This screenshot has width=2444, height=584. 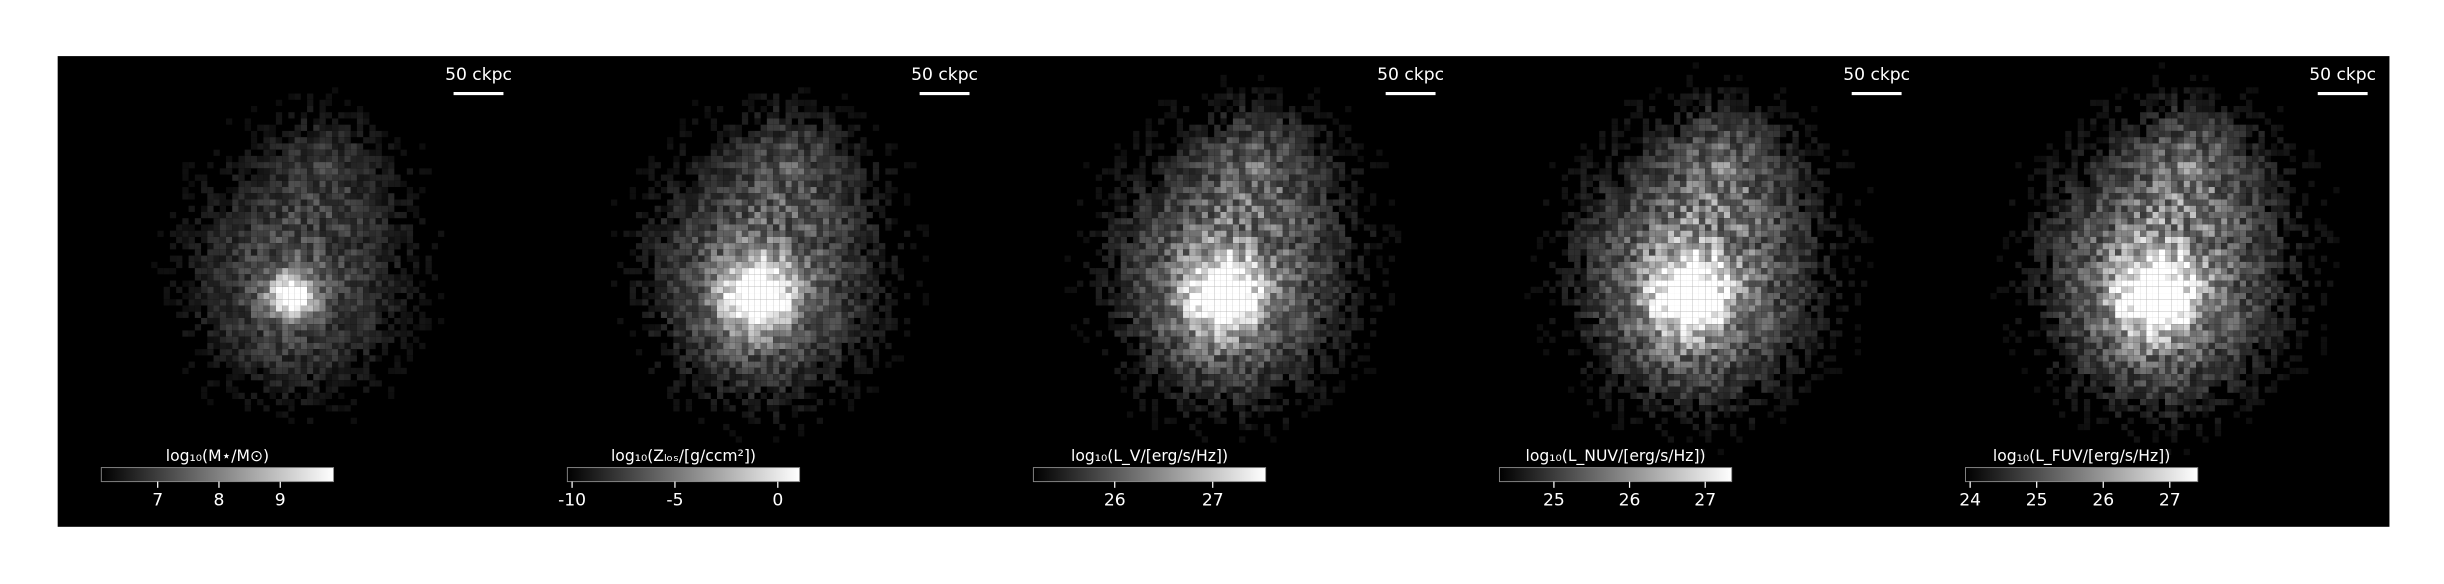 I want to click on colorbar-tick-label: -5, so click(x=674, y=500).